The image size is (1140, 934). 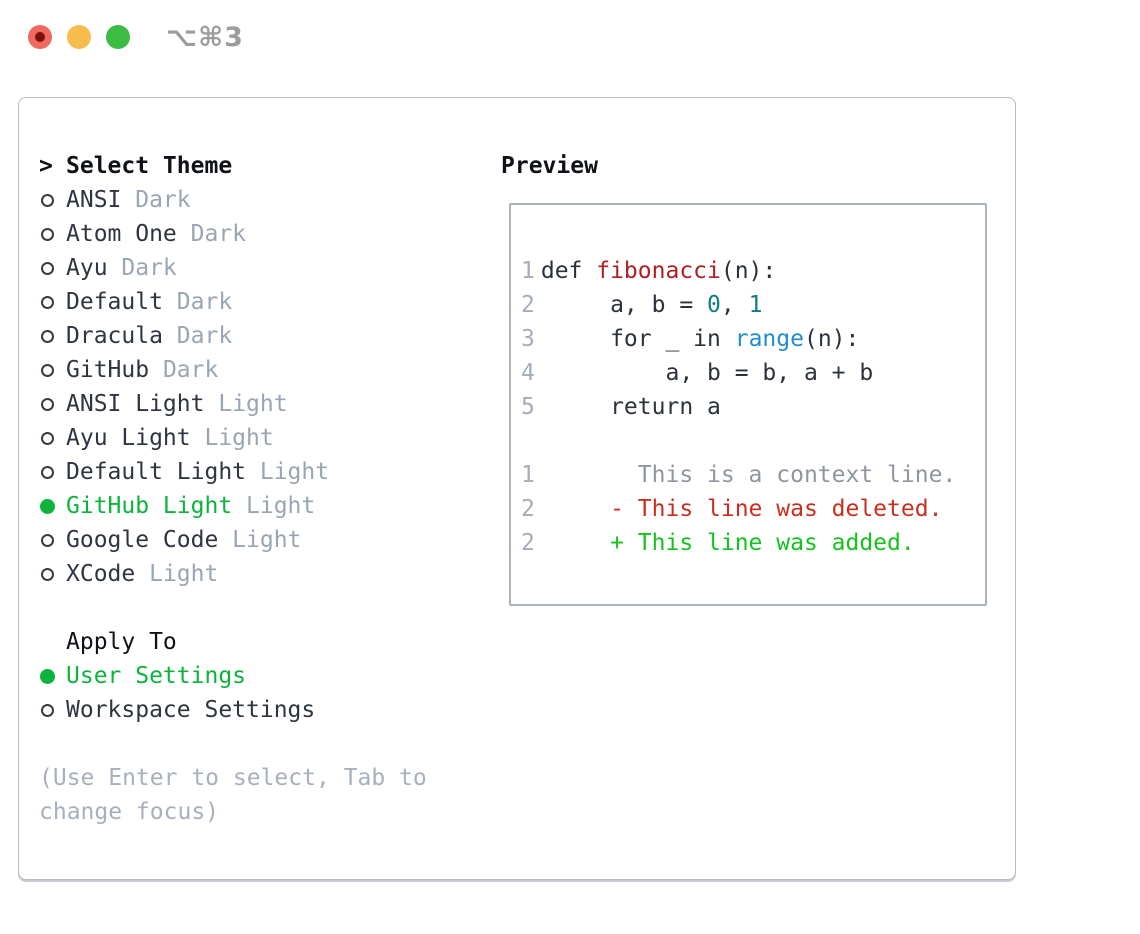 What do you see at coordinates (264, 574) in the screenshot?
I see `theme-option-xcode: XCode Light` at bounding box center [264, 574].